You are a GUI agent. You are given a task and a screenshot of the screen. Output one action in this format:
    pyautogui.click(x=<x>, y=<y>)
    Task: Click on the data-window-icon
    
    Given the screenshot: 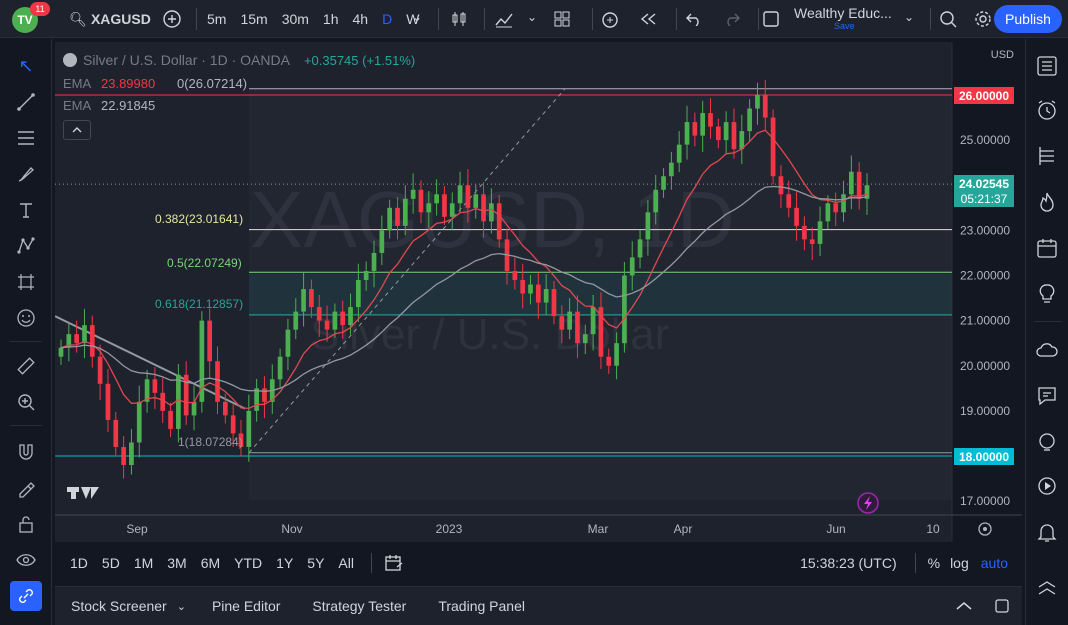 What is the action you would take?
    pyautogui.click(x=1047, y=156)
    